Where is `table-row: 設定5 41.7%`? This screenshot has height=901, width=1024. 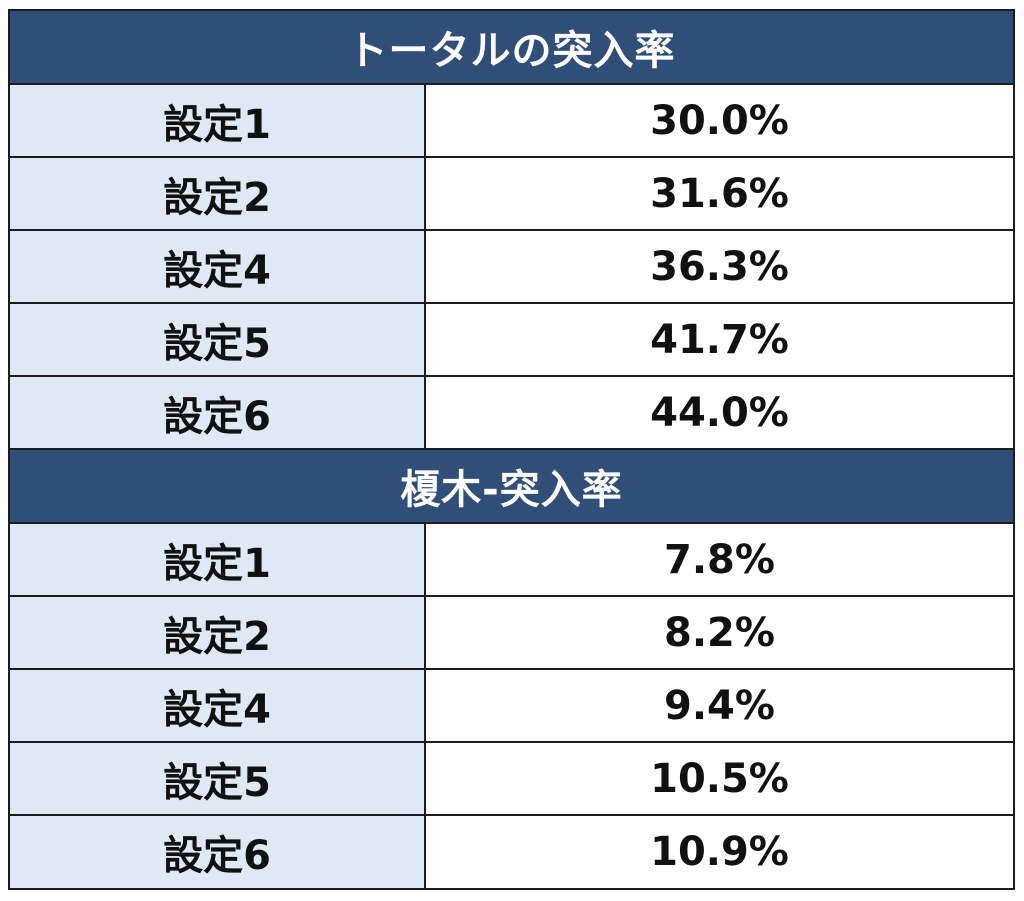 table-row: 設定5 41.7% is located at coordinates (511, 340).